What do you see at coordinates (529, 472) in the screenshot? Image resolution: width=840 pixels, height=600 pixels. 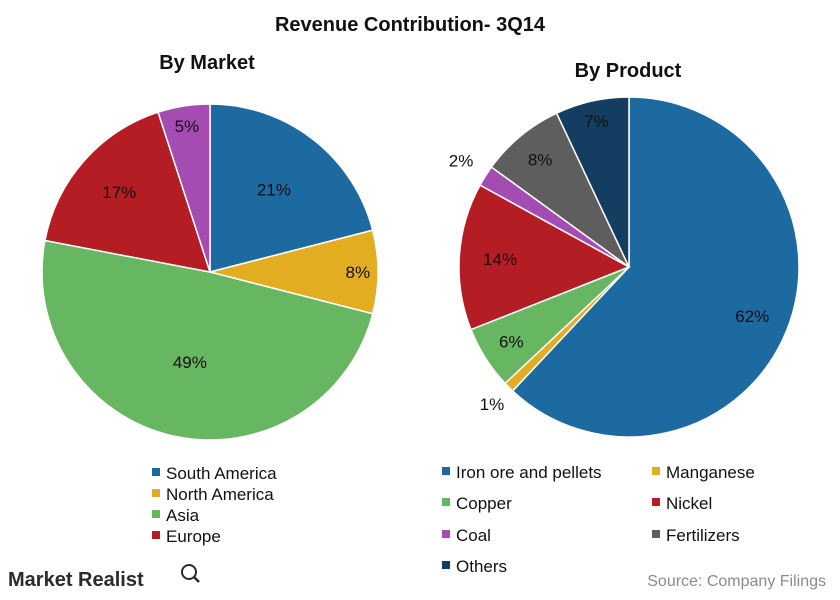 I see `product-legend-label-iron-ore-and-pellets: Iron ore and pellets` at bounding box center [529, 472].